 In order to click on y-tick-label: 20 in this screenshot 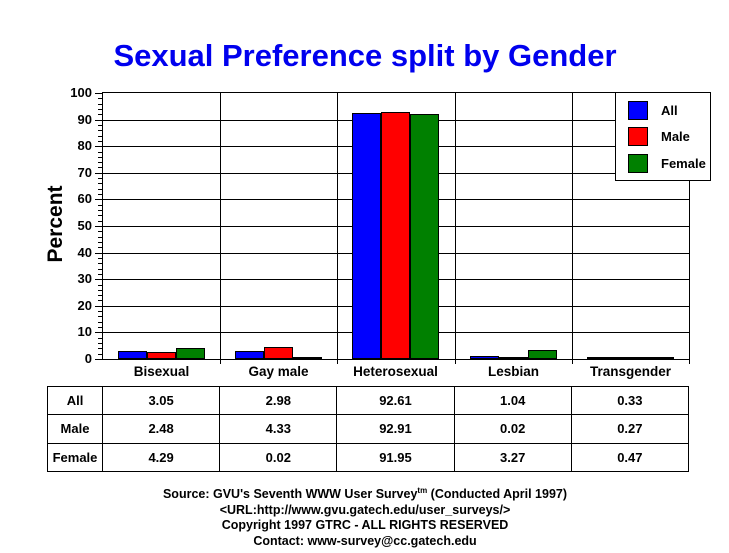, I will do `click(84, 305)`.